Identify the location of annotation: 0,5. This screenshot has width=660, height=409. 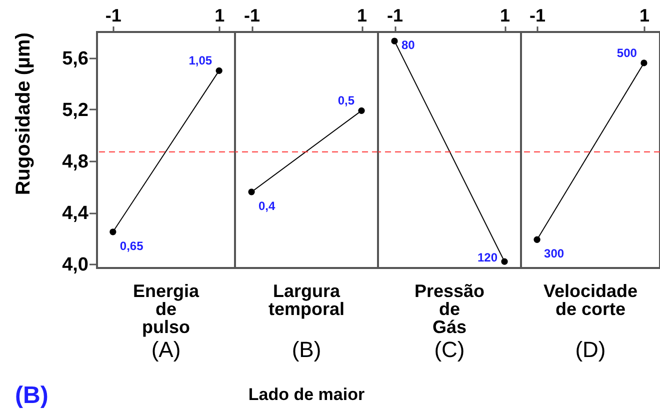
(346, 101).